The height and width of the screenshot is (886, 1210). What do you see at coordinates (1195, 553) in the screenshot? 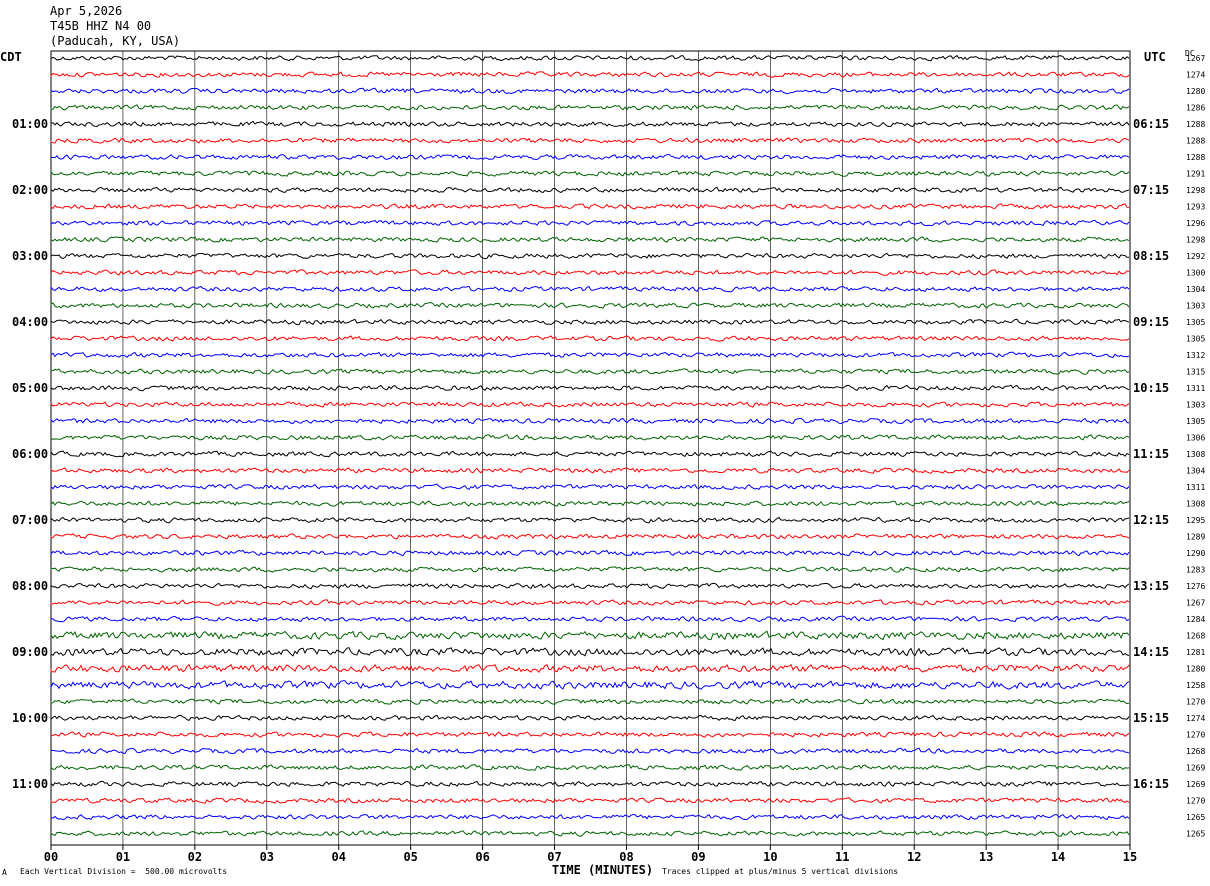
I see `dc-offset-label: 1290` at bounding box center [1195, 553].